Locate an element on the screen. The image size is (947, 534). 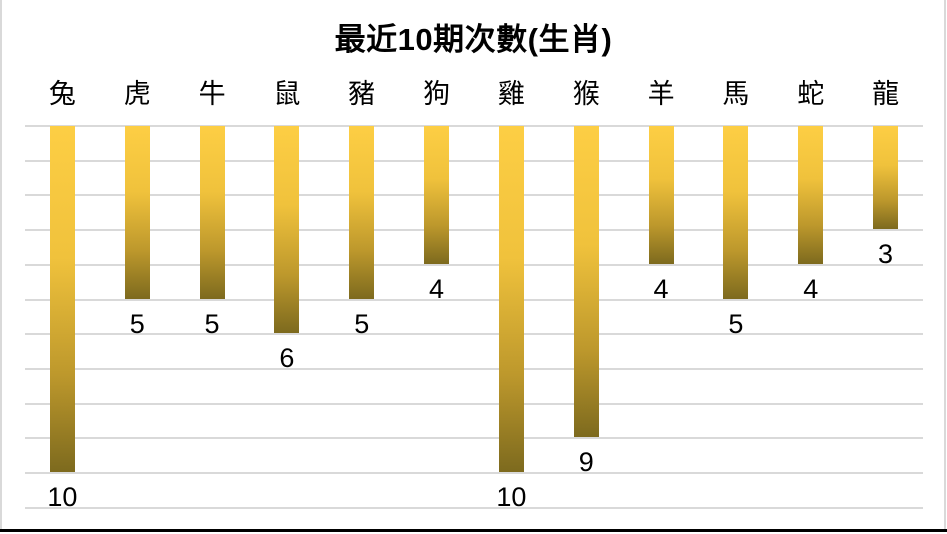
value-label: 6 is located at coordinates (287, 358).